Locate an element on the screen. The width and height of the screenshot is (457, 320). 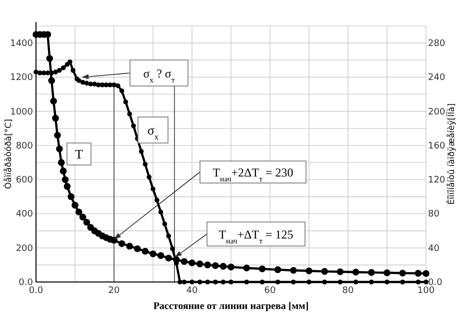
y-axis-title: Òåìïåðàòóðà[°C] is located at coordinates (8, 154).